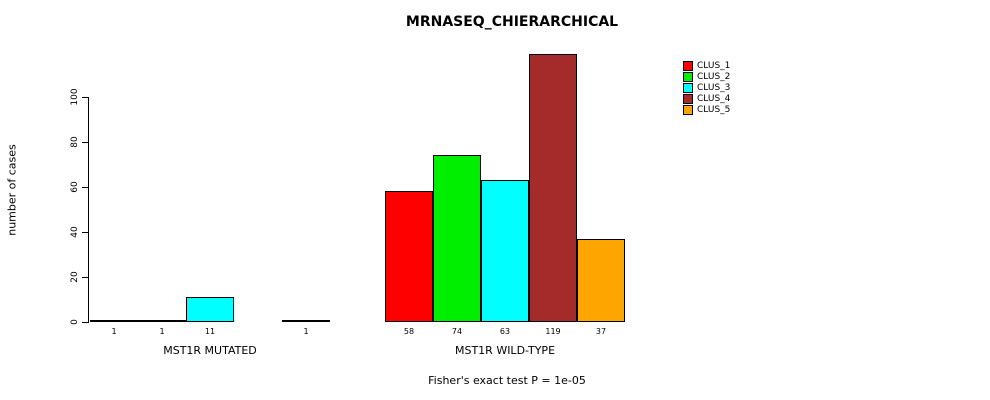 The height and width of the screenshot is (400, 990). I want to click on y-tick-label: 0, so click(75, 322).